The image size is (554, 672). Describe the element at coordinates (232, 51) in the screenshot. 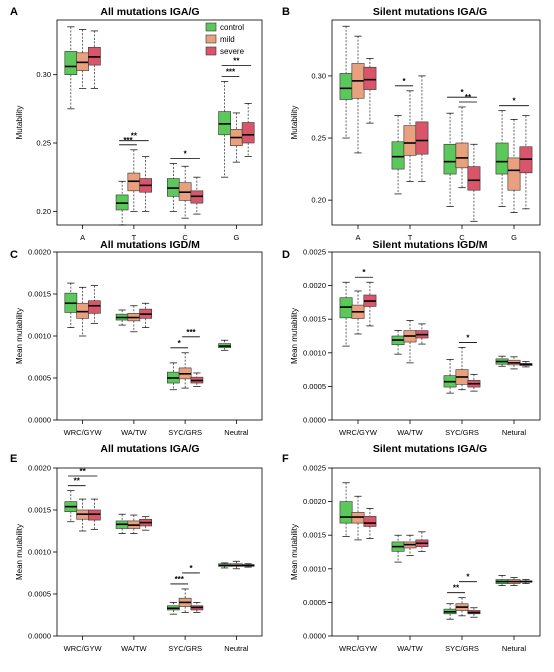

I see `legend-label-severe: severe` at that location.